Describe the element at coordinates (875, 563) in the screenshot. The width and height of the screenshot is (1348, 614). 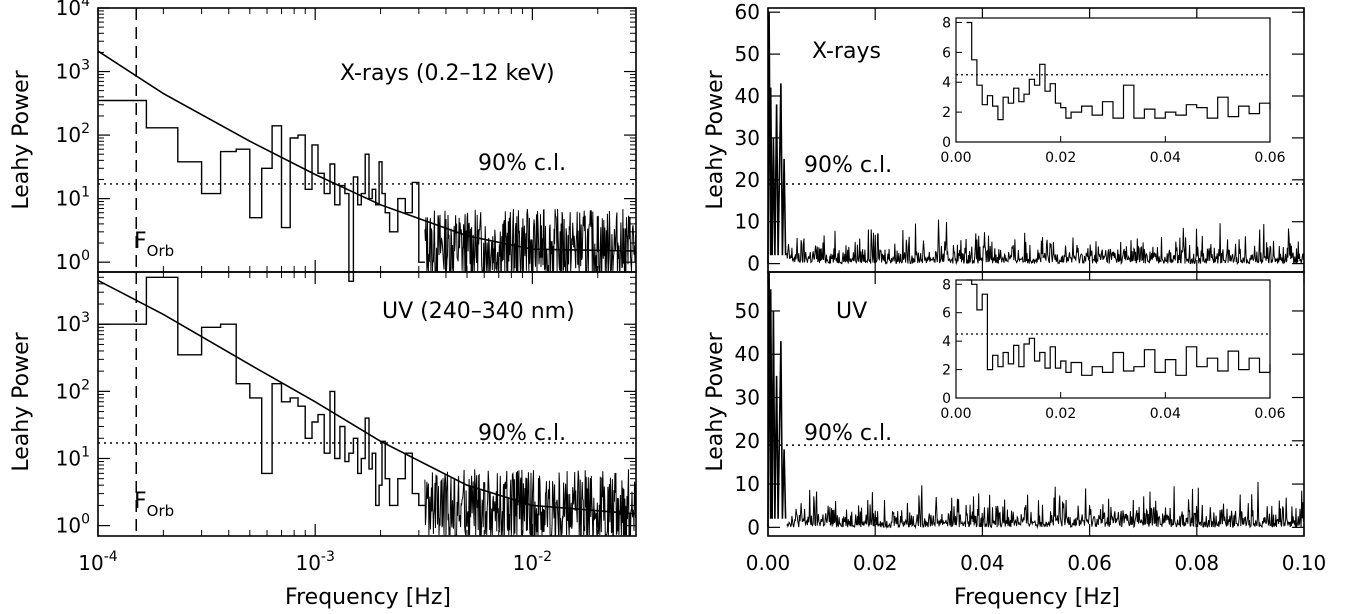
I see `uv-lin-xtick-label: 0.02` at that location.